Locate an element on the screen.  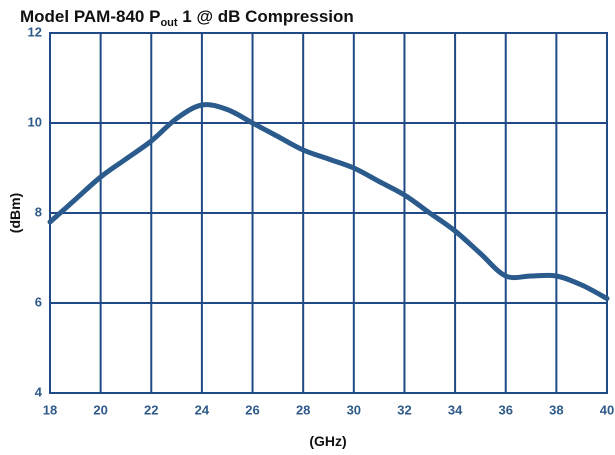
chart-title: Model PAM-840 Pout 1 @ dB Compression is located at coordinates (187, 18).